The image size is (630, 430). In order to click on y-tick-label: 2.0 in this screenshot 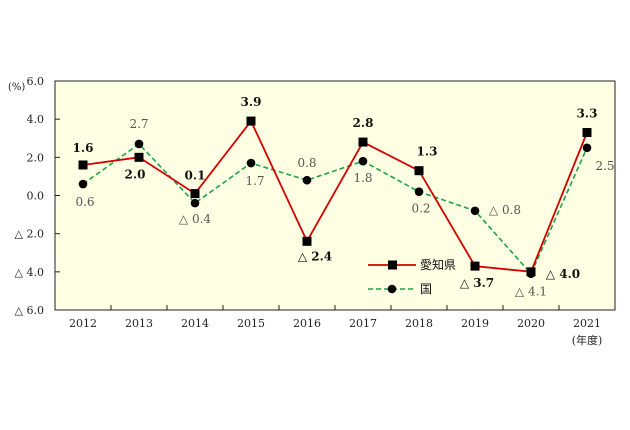, I will do `click(36, 157)`.